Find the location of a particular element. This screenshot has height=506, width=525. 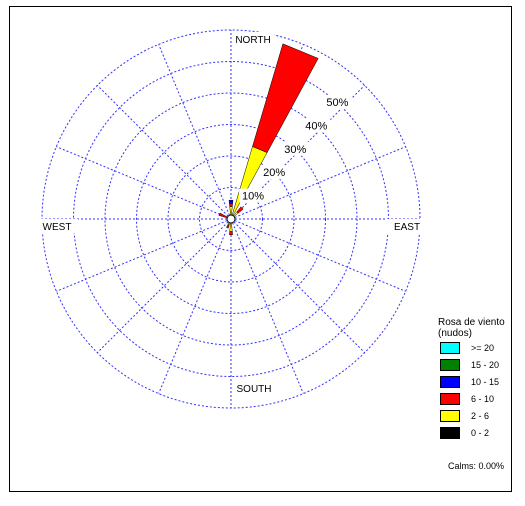

legend-subtitle: (nudos) is located at coordinates (455, 333).